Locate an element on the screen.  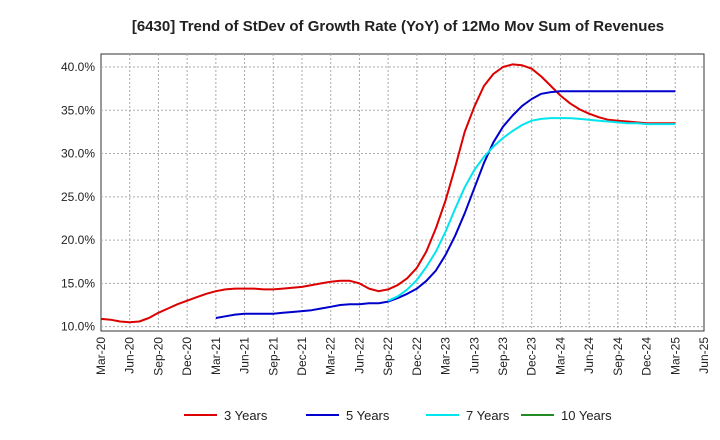
legend: 3 Years 5 Years 7 Years 10 Years is located at coordinates (398, 415).